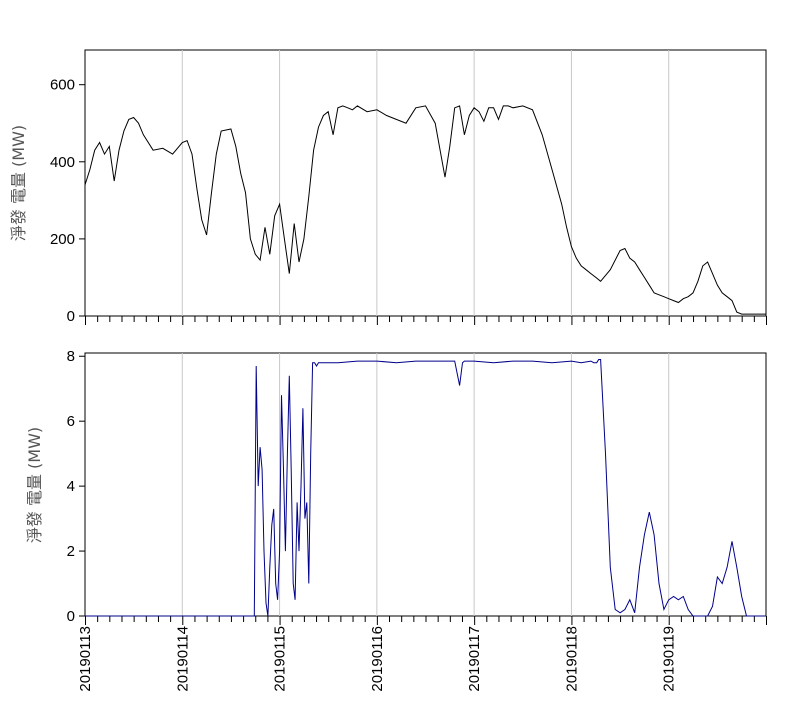 The height and width of the screenshot is (724, 791). What do you see at coordinates (34, 485) in the screenshot?
I see `bottom-y-axis-title: 淨發 電量 (MW)` at bounding box center [34, 485].